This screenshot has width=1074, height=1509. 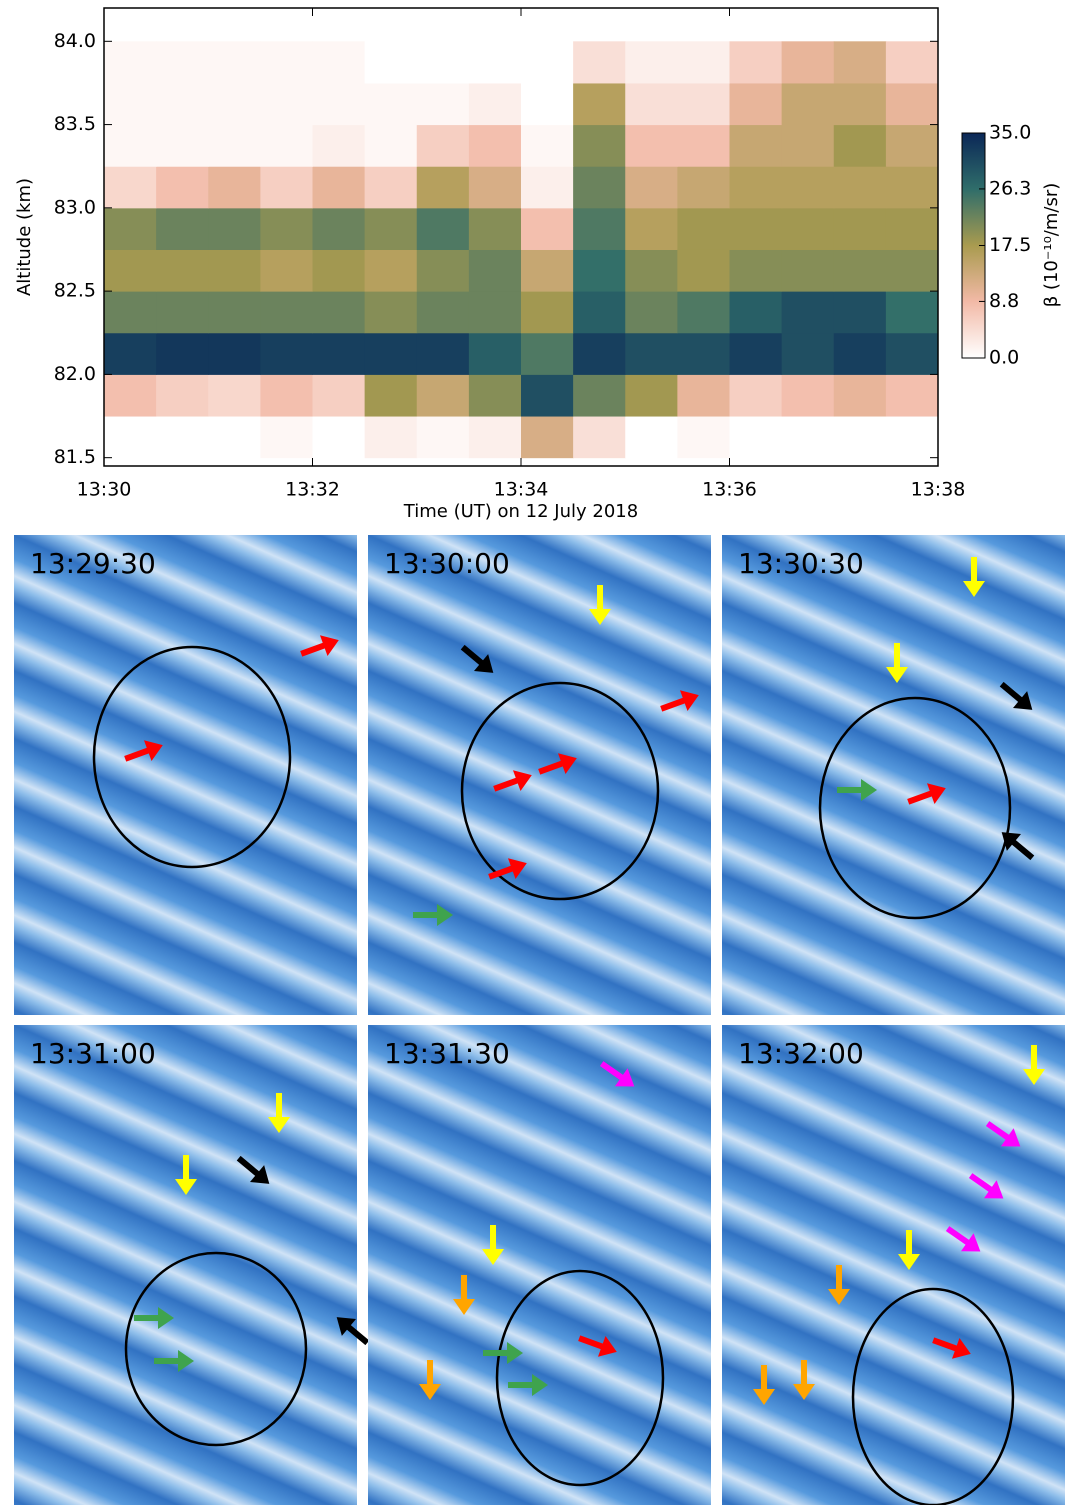 I want to click on image-panel: 13:32:00, so click(x=893, y=1266).